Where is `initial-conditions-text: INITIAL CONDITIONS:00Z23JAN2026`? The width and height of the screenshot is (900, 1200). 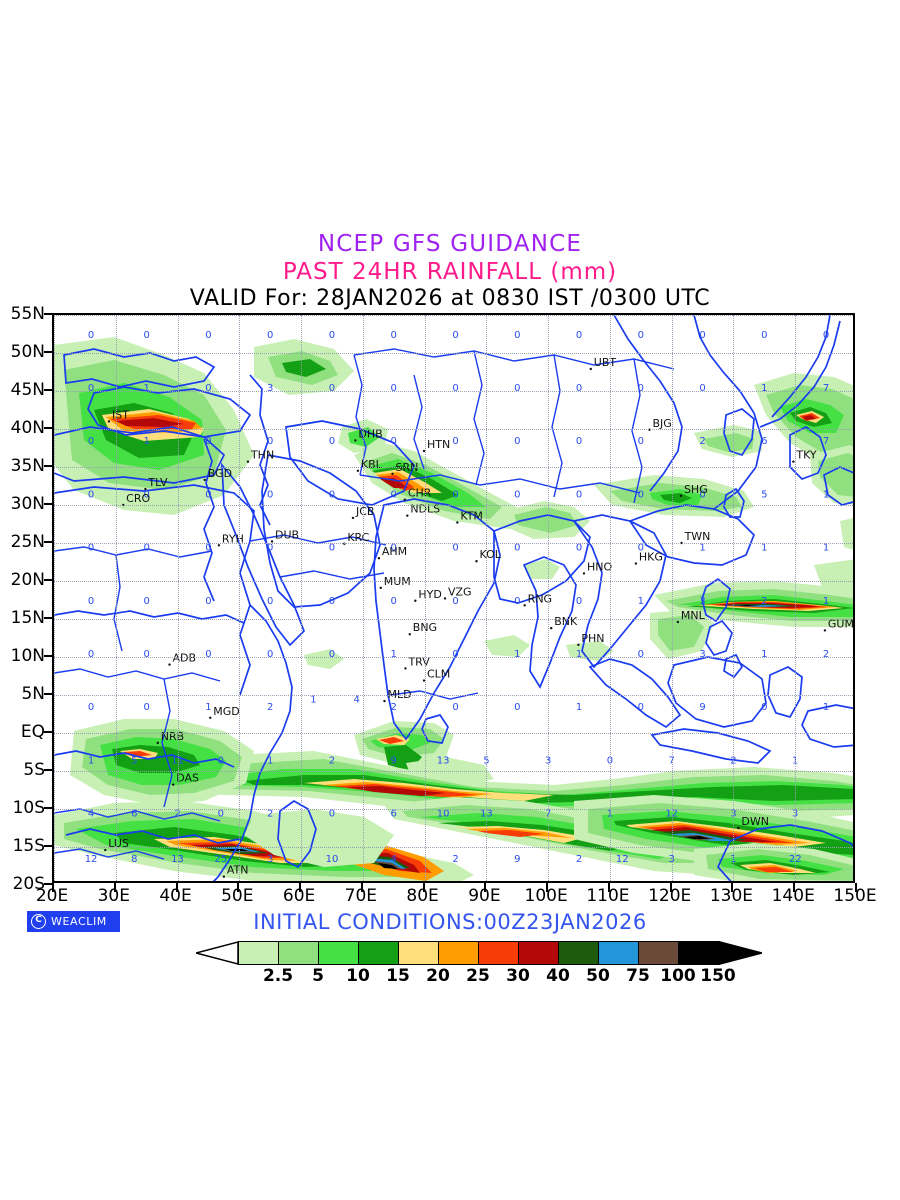 initial-conditions-text: INITIAL CONDITIONS:00Z23JAN2026 is located at coordinates (450, 922).